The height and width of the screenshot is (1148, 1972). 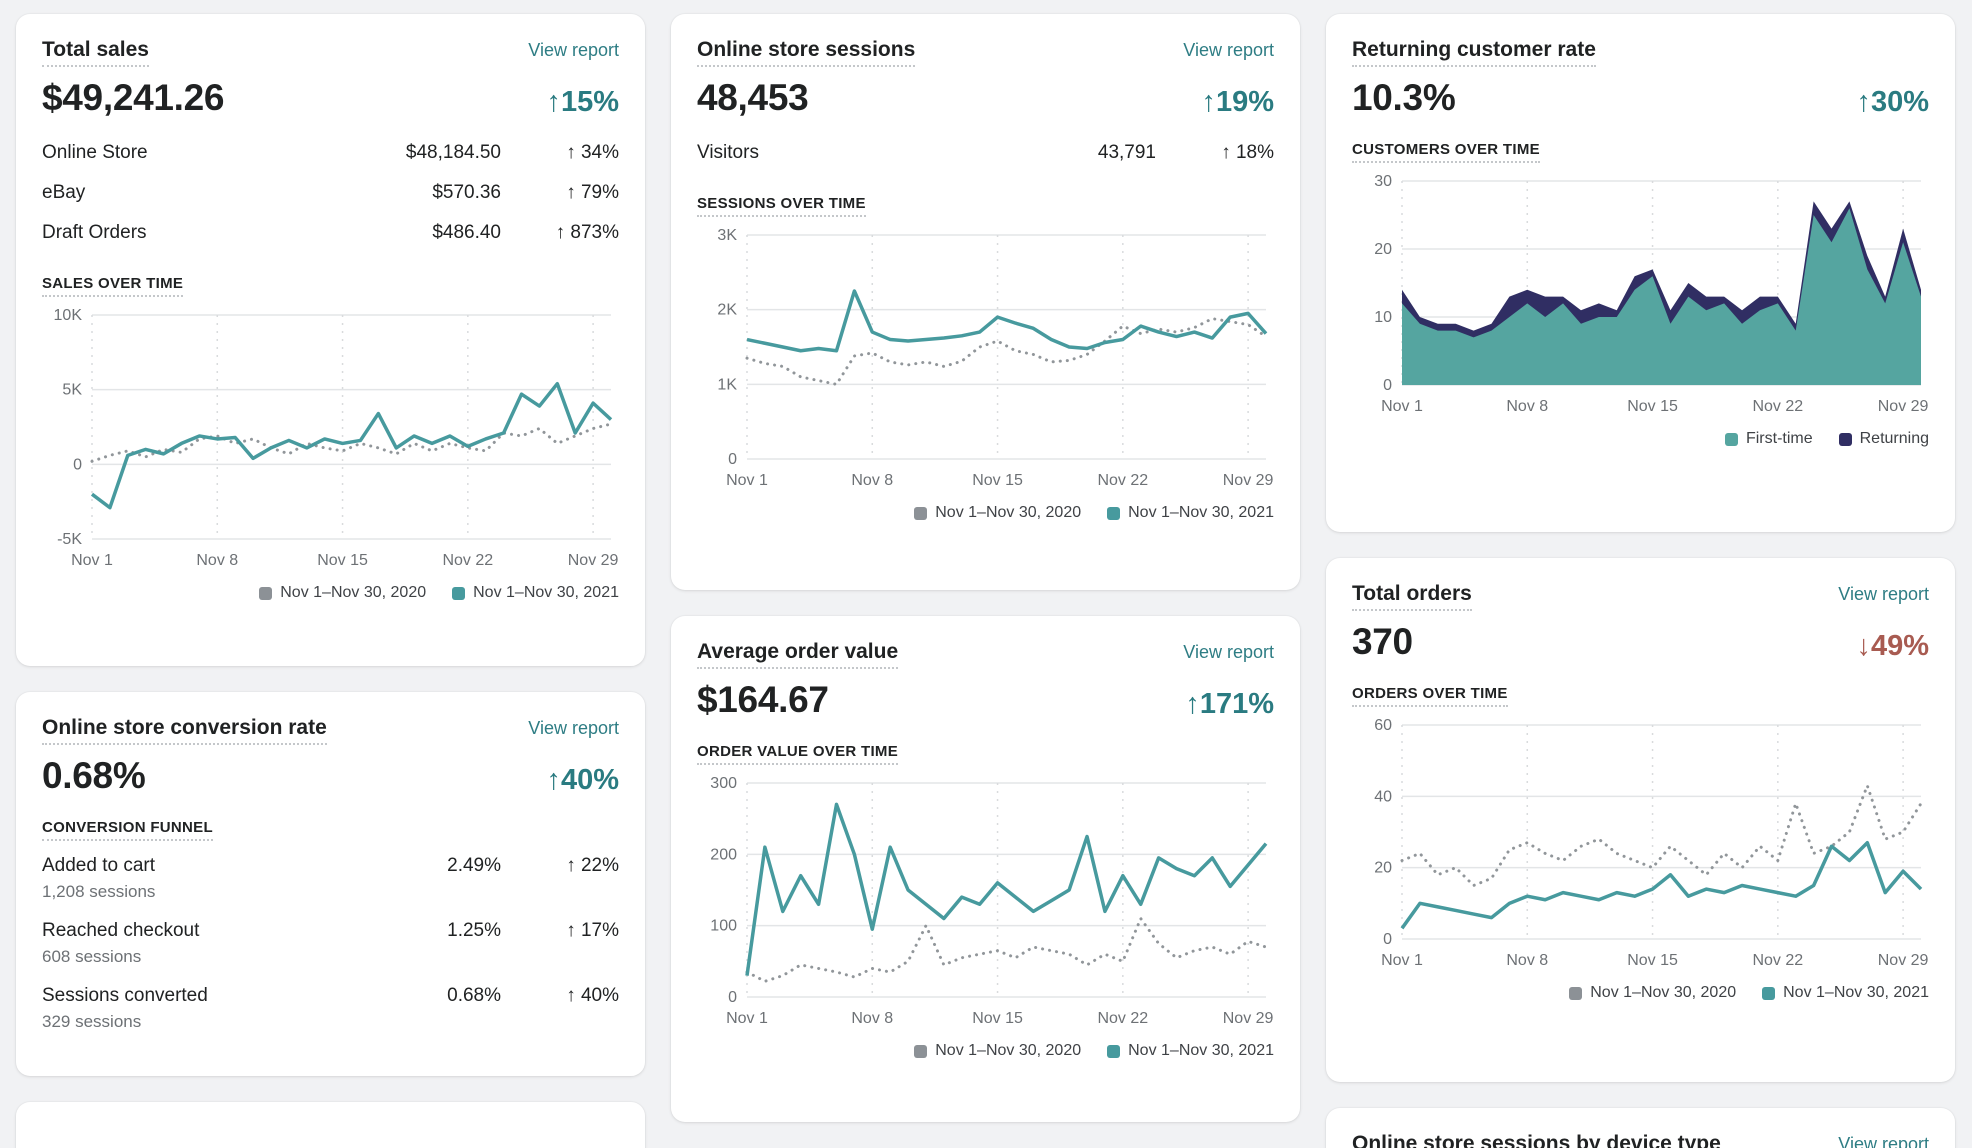 I want to click on chart-svg: 3K 2K 1K 0 Nov 1 Nov 8 Nov 15 Nov 22 Nov 29, so click(x=995, y=358).